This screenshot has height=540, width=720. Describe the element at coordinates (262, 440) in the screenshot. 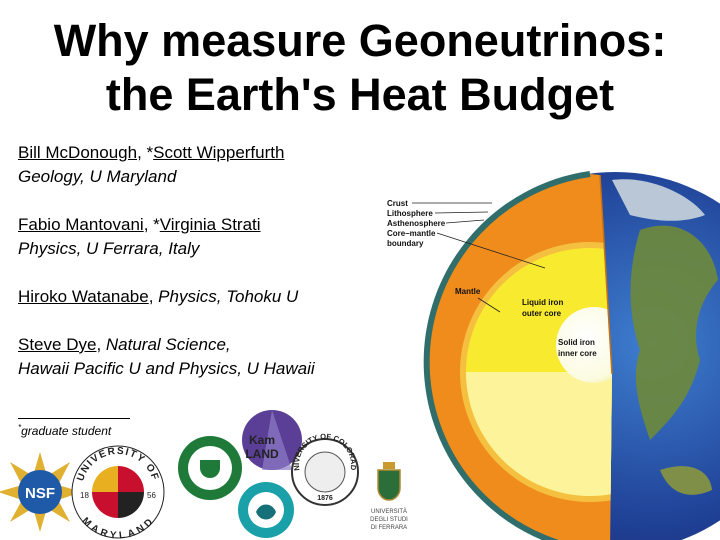

I see `kamland-text: Kam` at that location.